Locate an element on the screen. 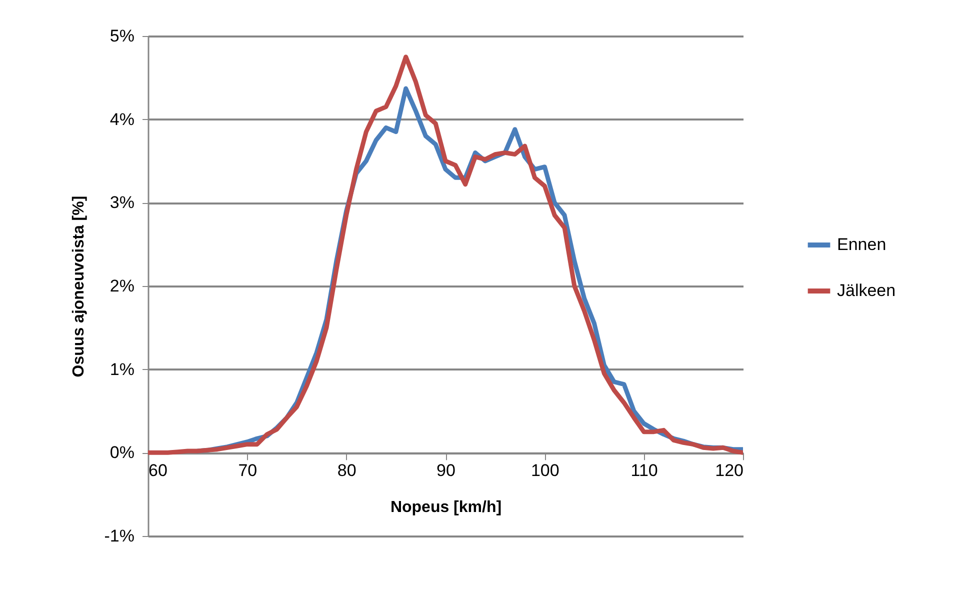 The image size is (956, 601). x-axis-title: Nopeus [km/h] is located at coordinates (446, 507).